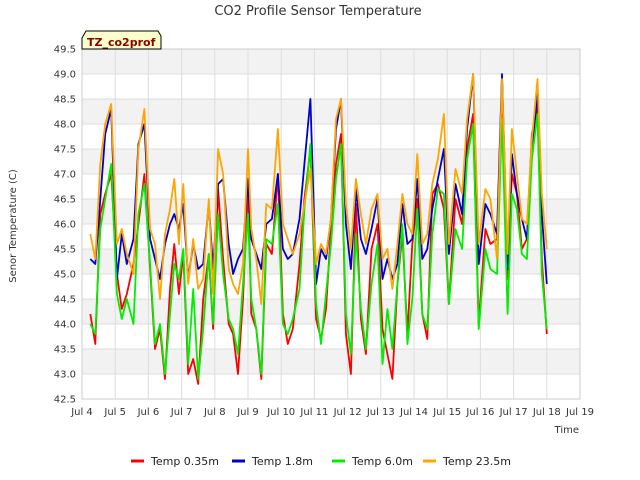 The height and width of the screenshot is (480, 640). I want to click on y-tick-label: 48.5, so click(65, 100).